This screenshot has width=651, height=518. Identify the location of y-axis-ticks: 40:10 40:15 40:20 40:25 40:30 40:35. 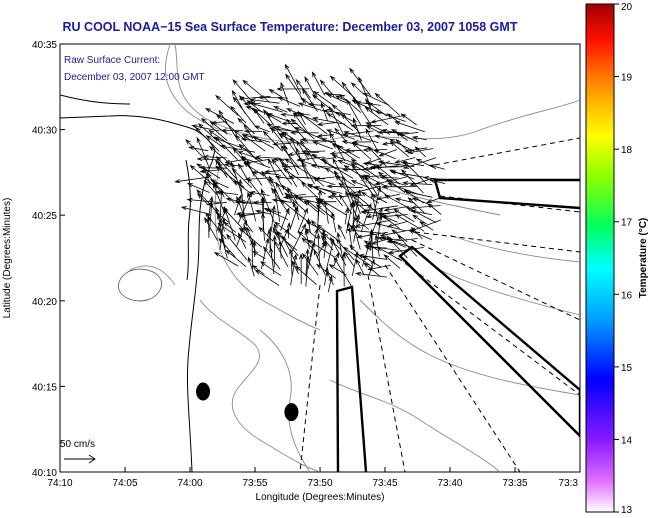
(48, 259).